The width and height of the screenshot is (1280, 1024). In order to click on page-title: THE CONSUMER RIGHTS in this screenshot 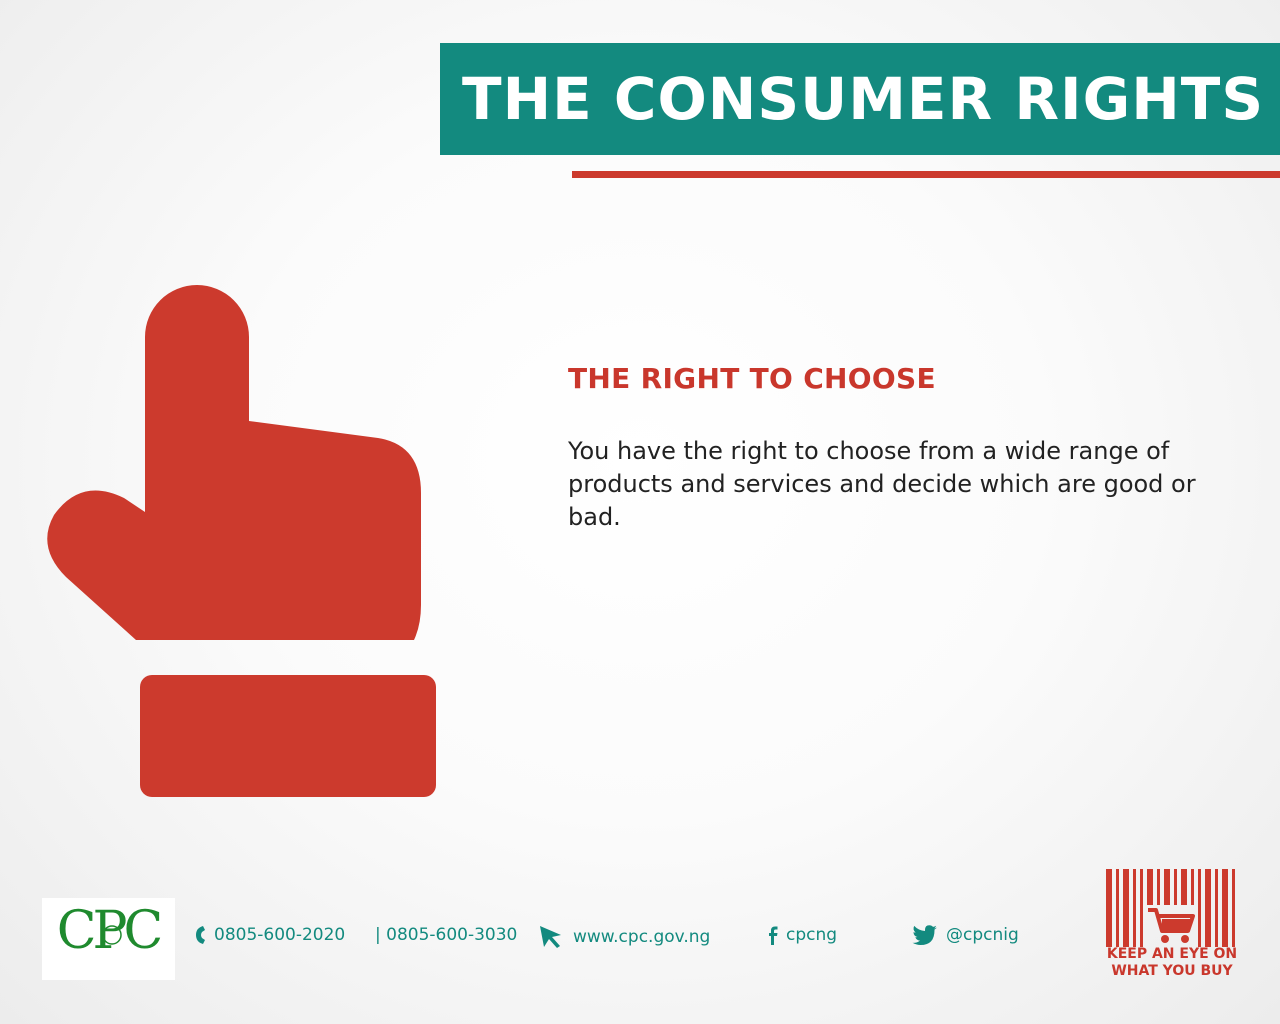, I will do `click(860, 99)`.